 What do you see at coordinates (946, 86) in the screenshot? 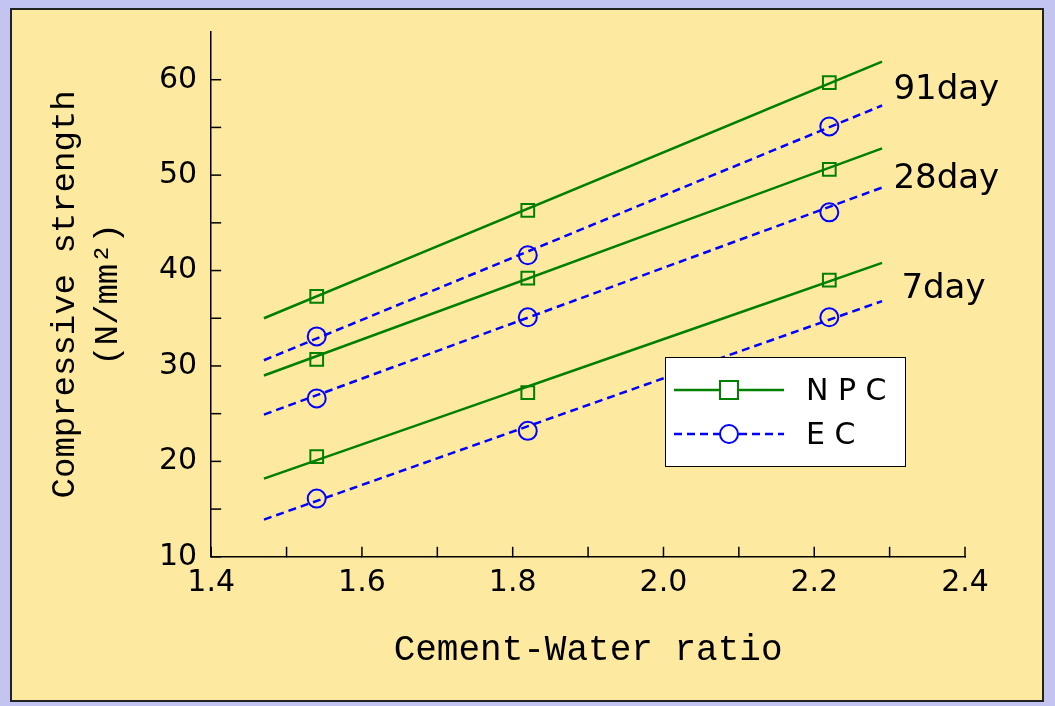
I see `annotation: 91day` at bounding box center [946, 86].